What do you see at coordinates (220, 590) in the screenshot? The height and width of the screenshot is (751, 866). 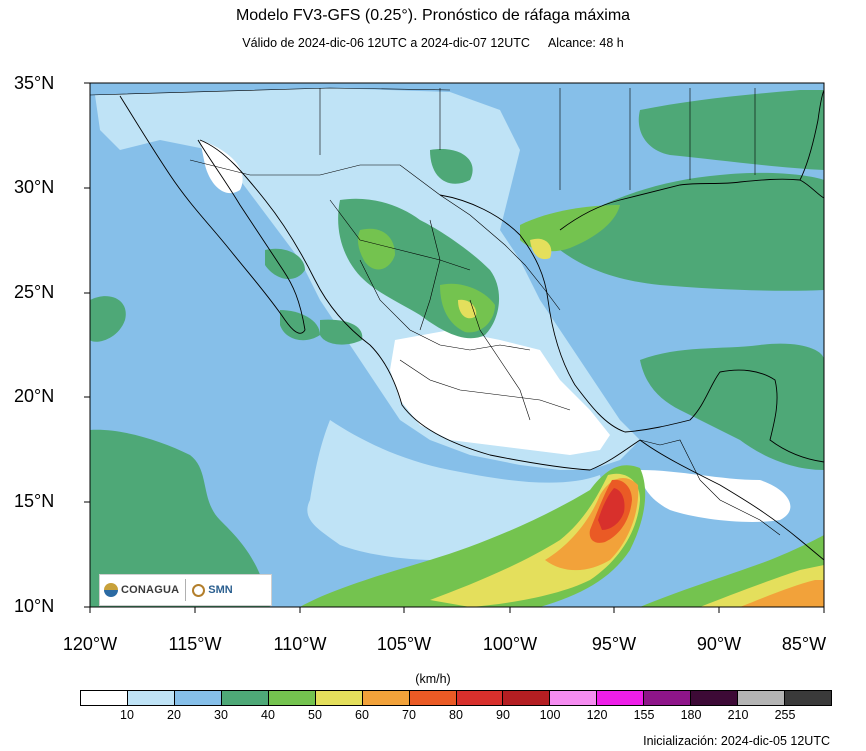 I see `smn-wordmark: SMN` at bounding box center [220, 590].